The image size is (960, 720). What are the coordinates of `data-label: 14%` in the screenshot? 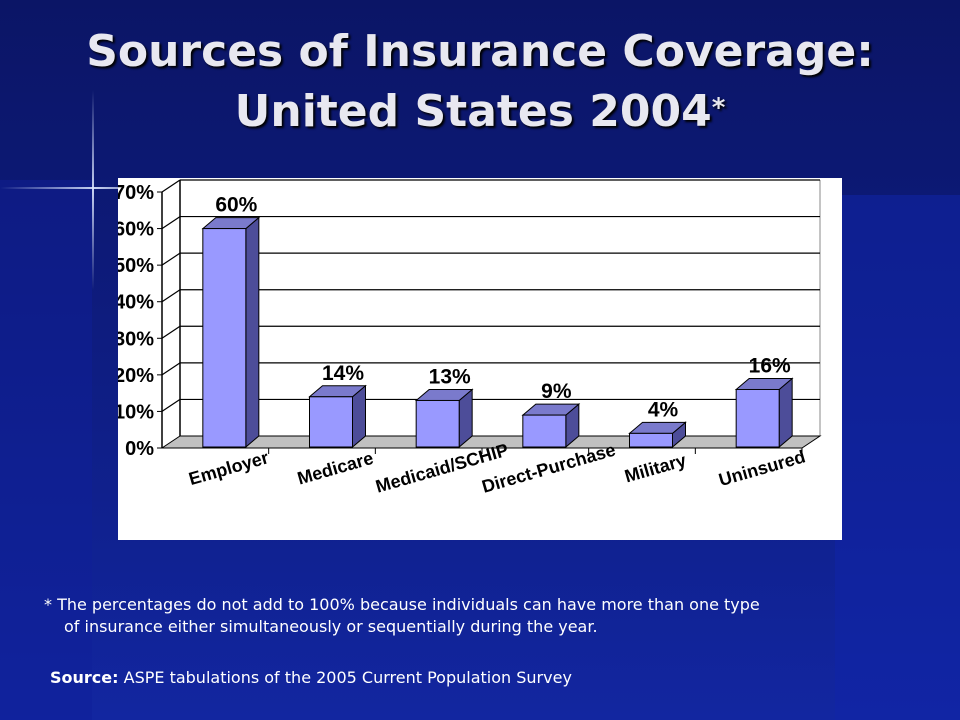 It's located at (343, 373).